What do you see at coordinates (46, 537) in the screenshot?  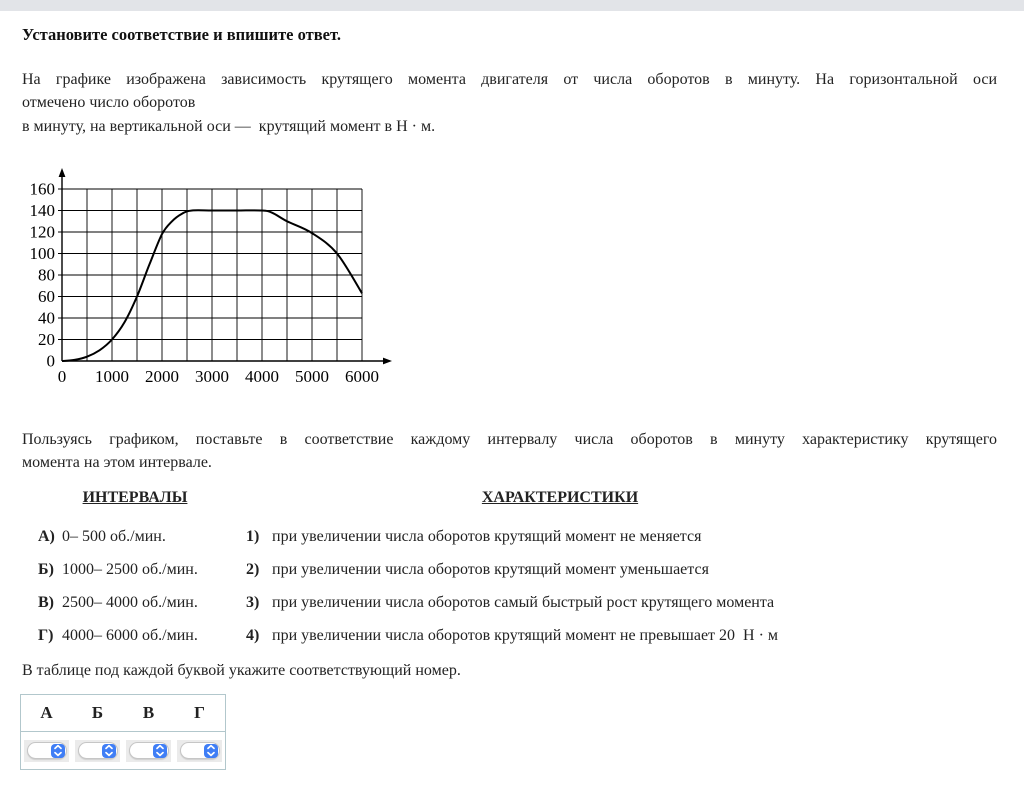 I see `interval-letter: А)` at bounding box center [46, 537].